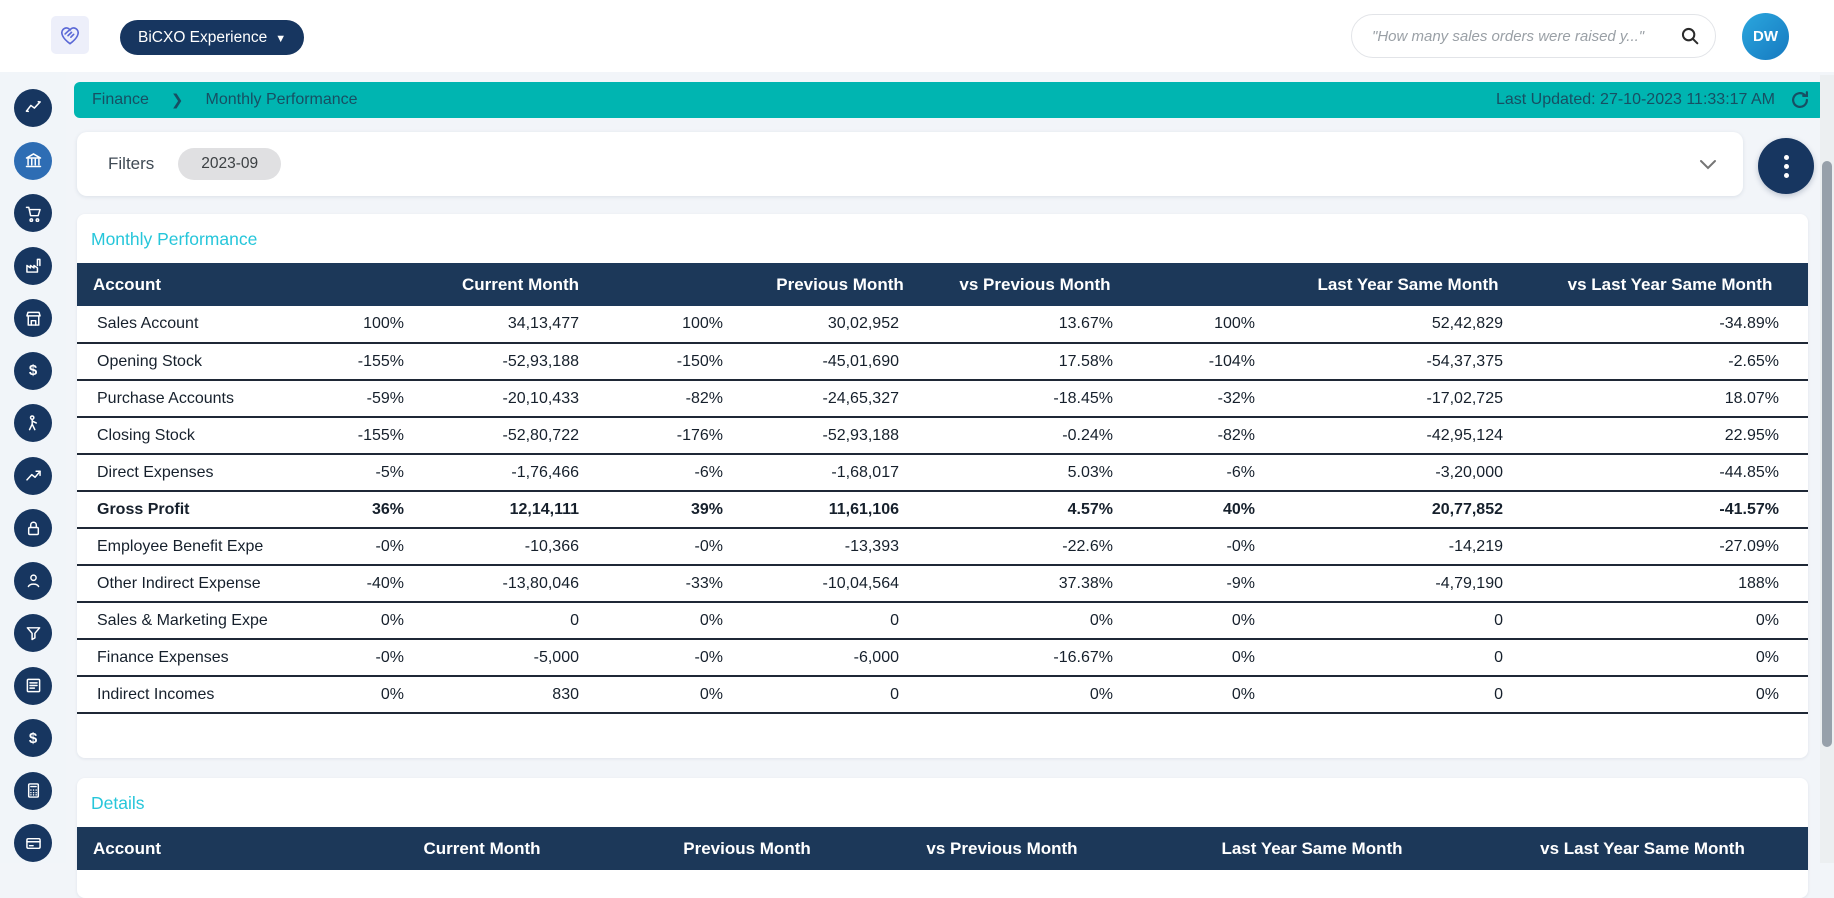  I want to click on cell-value: 100%, so click(680, 325).